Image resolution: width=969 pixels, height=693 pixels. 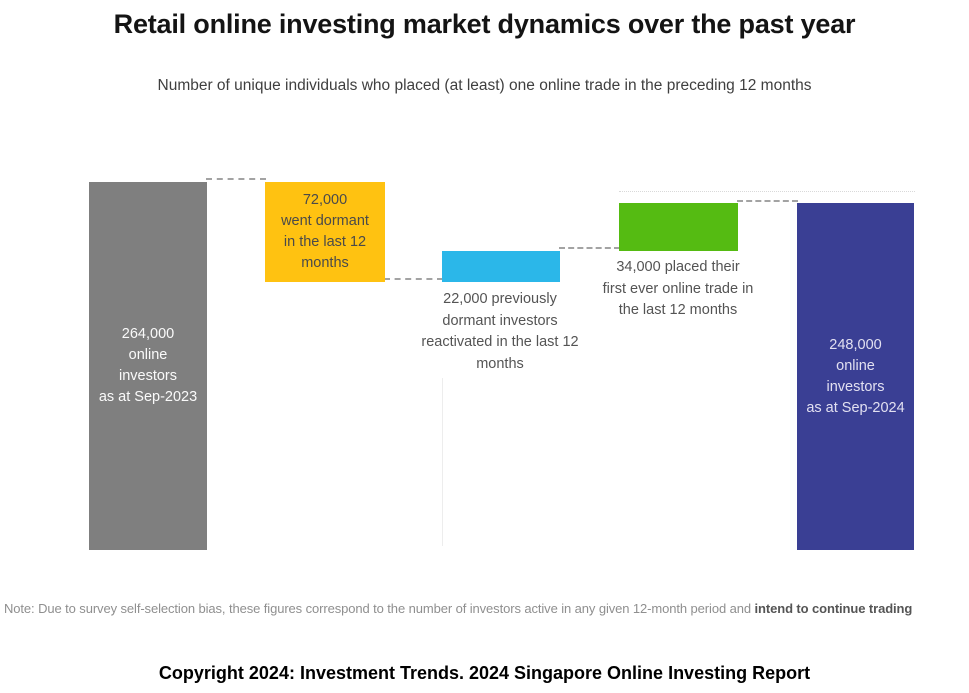 What do you see at coordinates (833, 608) in the screenshot?
I see `note-emphasis: intend to continue trading` at bounding box center [833, 608].